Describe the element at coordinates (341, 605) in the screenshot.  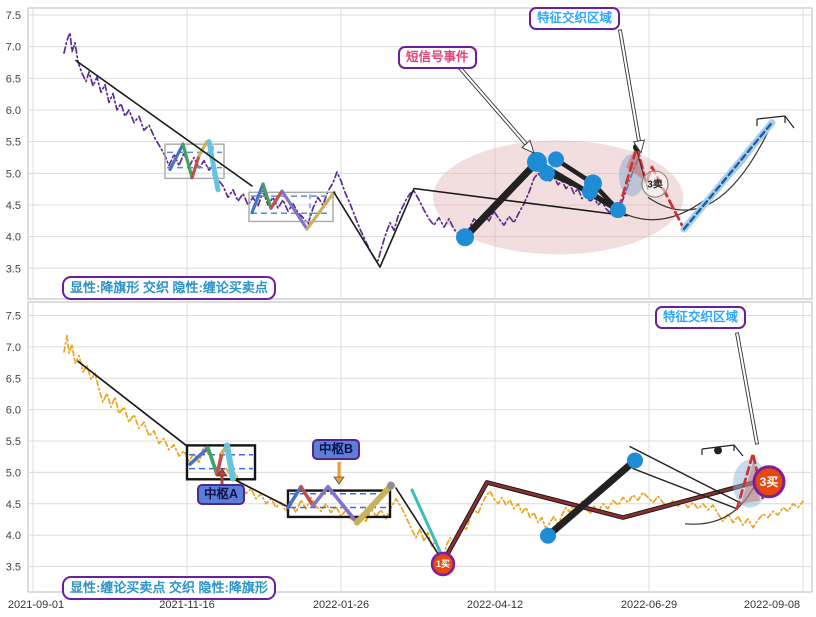
I see `chart-text: 2022-01-26` at that location.